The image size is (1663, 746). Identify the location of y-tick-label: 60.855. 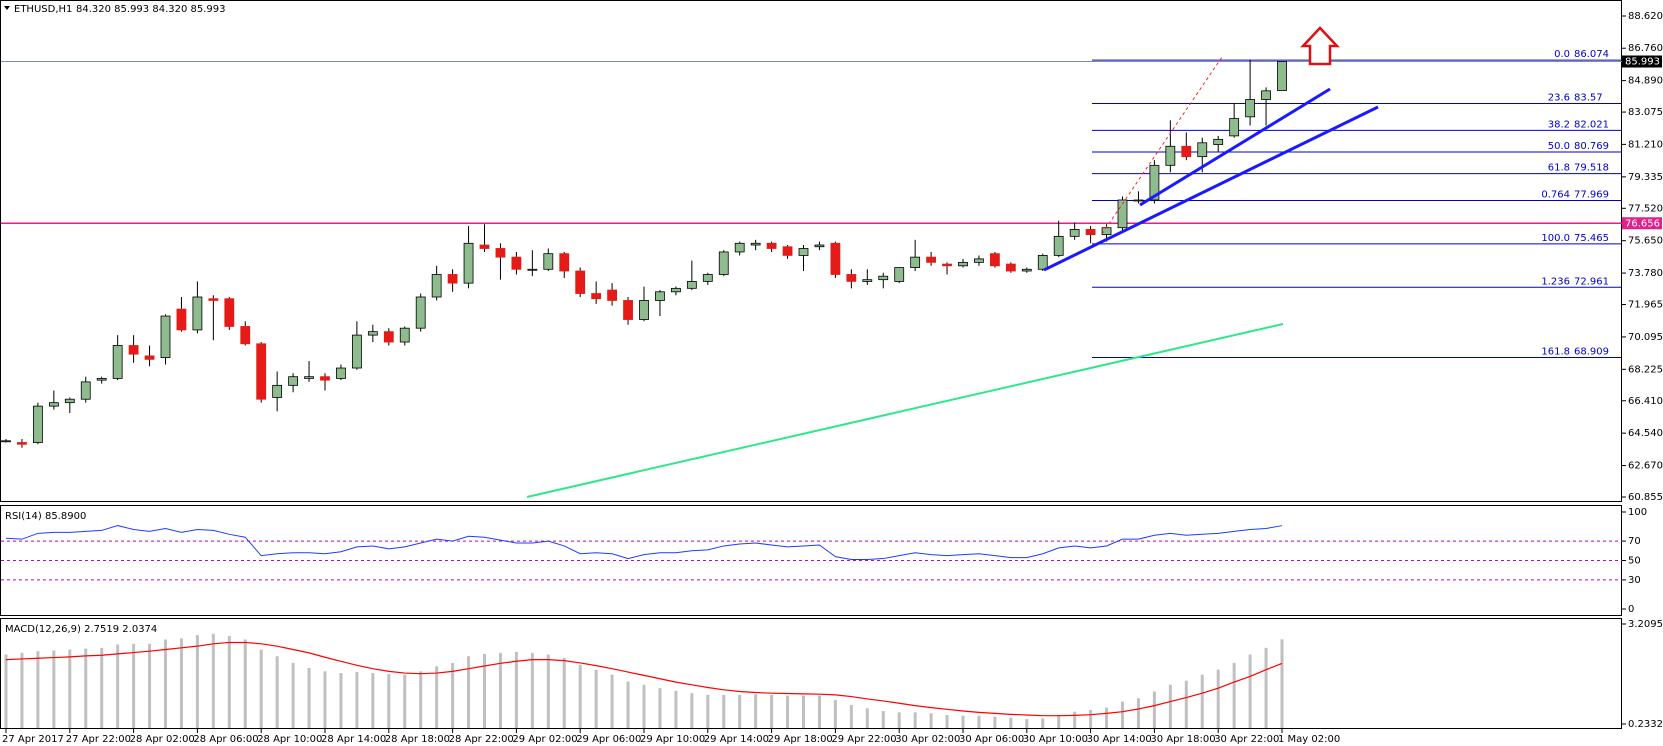
(1645, 497).